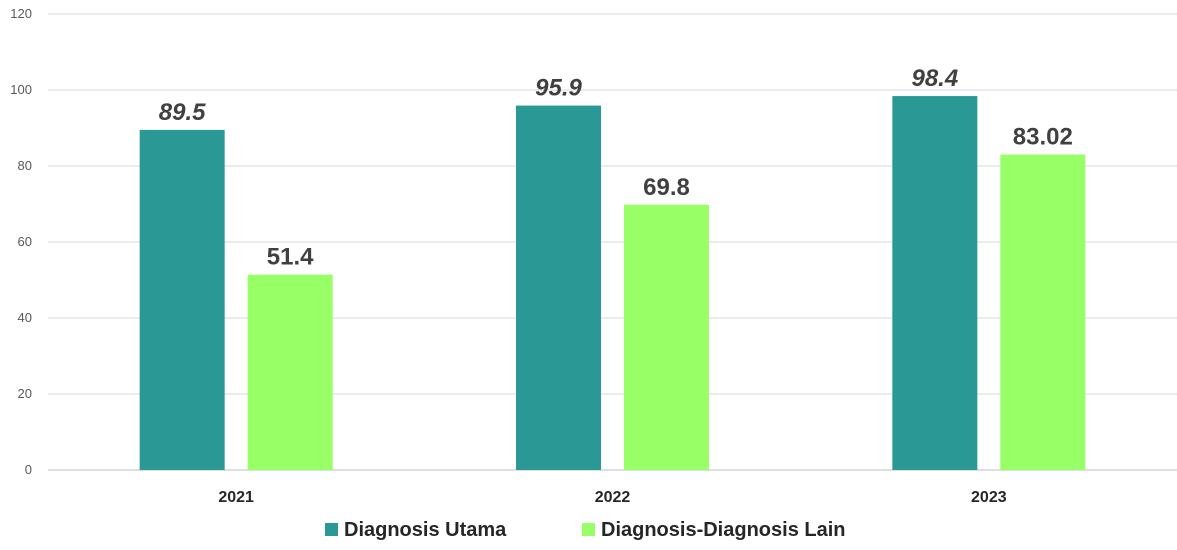  What do you see at coordinates (28, 469) in the screenshot?
I see `y-tick-label: 0` at bounding box center [28, 469].